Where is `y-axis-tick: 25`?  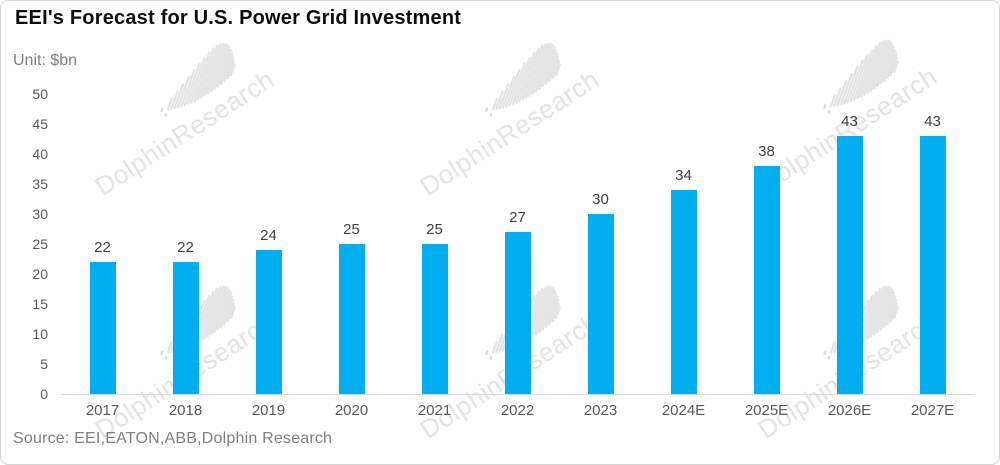
y-axis-tick: 25 is located at coordinates (40, 244).